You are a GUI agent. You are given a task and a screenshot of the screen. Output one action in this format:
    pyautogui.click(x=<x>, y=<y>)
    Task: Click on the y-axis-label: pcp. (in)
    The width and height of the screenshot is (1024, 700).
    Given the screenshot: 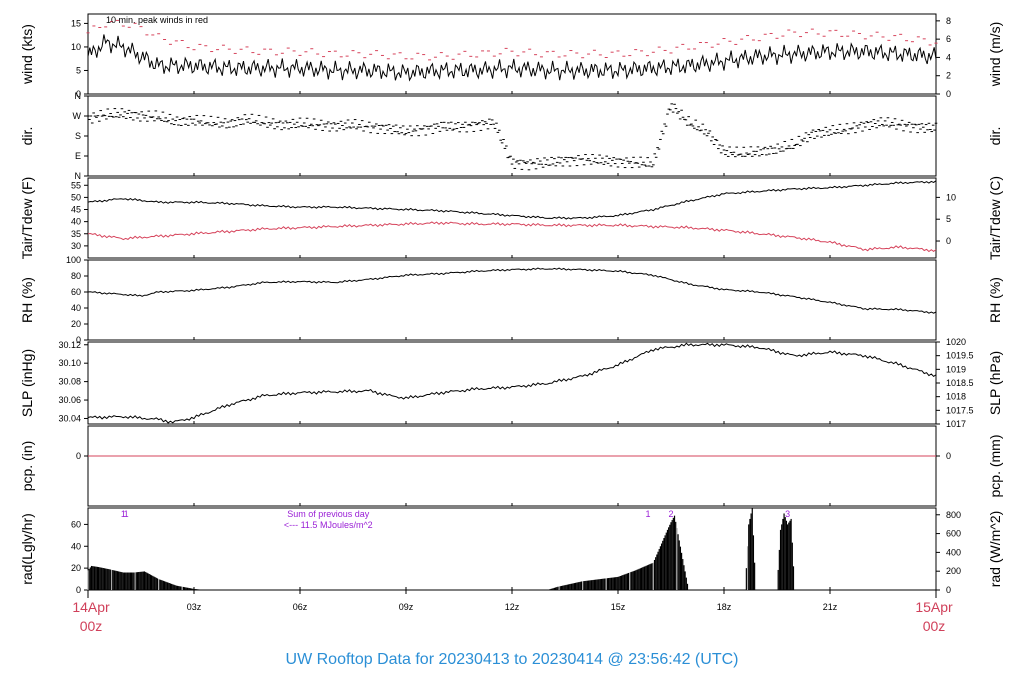 What is the action you would take?
    pyautogui.click(x=27, y=466)
    